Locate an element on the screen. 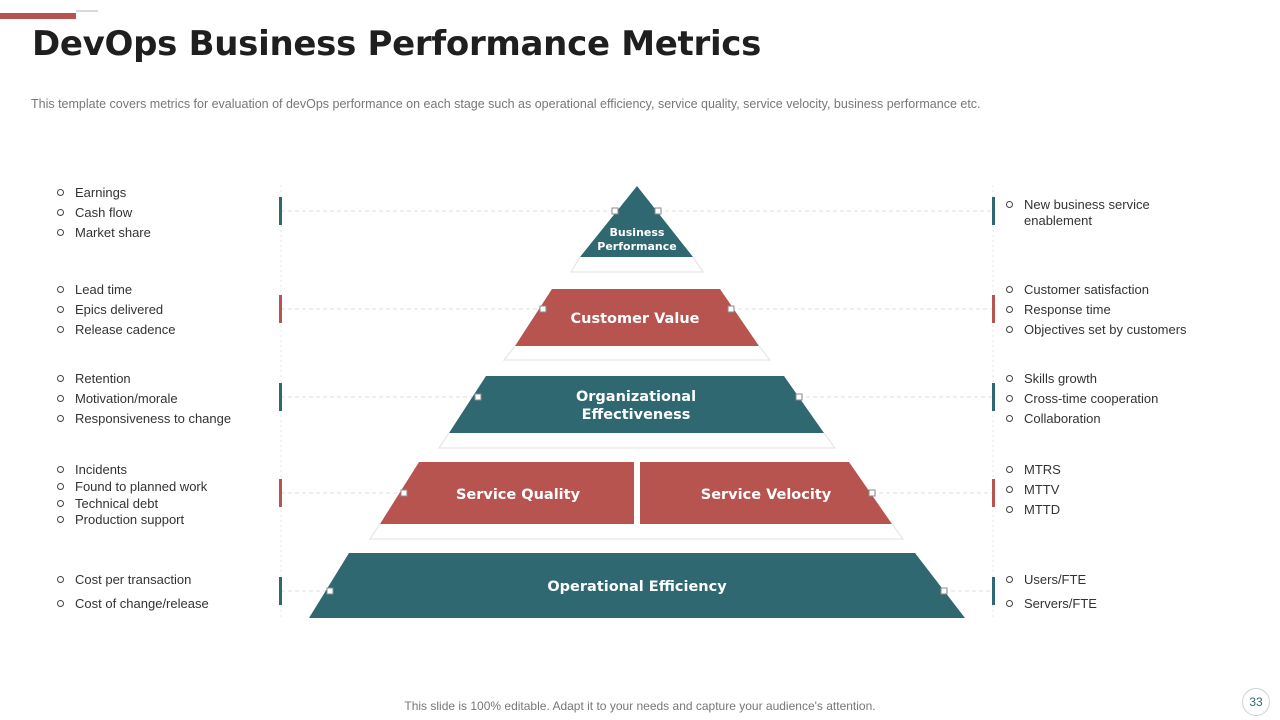 This screenshot has width=1280, height=720. service-quality-label: Service Quality is located at coordinates (518, 495).